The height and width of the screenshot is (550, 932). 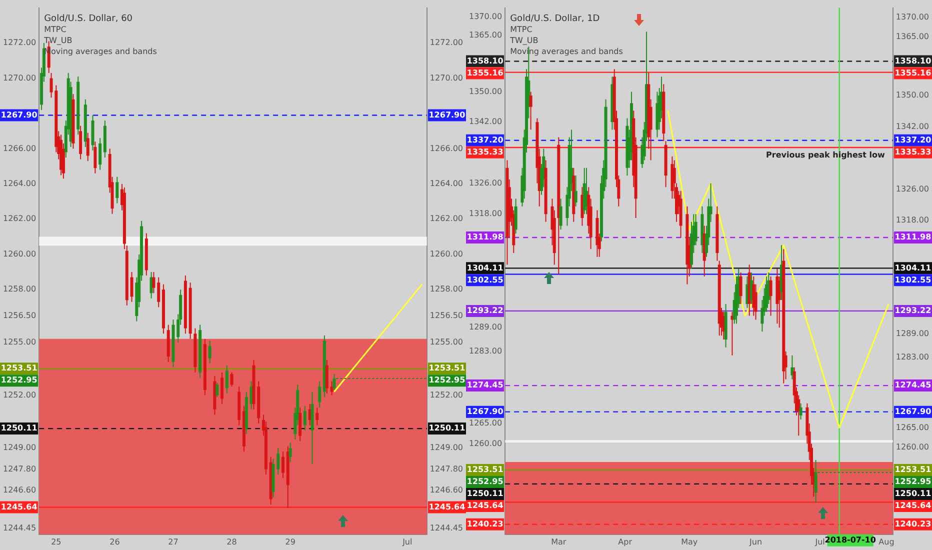 I want to click on ref-line-label: 1253.51, so click(x=485, y=469).